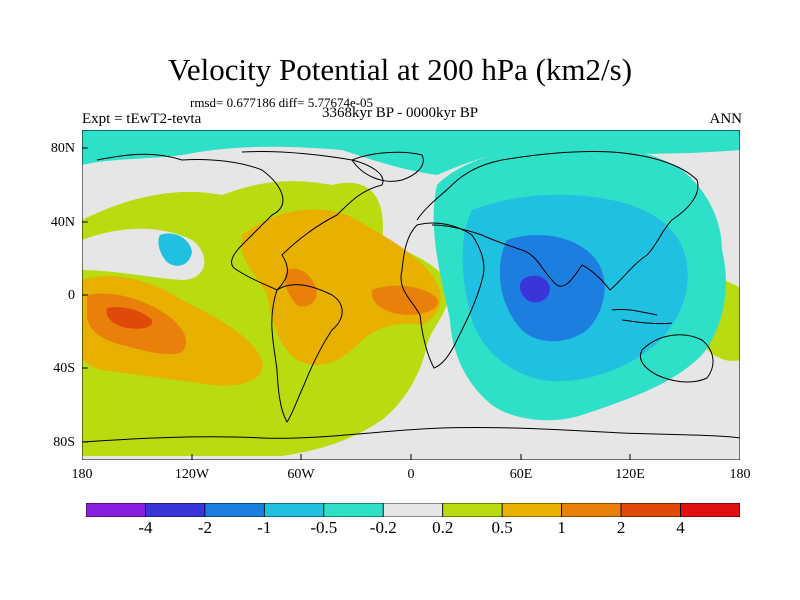 This screenshot has height=600, width=800. What do you see at coordinates (561, 527) in the screenshot?
I see `colorbar-label: 1` at bounding box center [561, 527].